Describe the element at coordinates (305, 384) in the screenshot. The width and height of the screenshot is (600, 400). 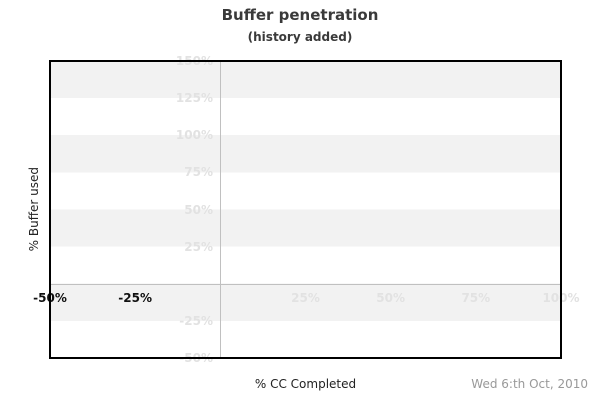
I see `x-axis-title: % CC Completed` at that location.